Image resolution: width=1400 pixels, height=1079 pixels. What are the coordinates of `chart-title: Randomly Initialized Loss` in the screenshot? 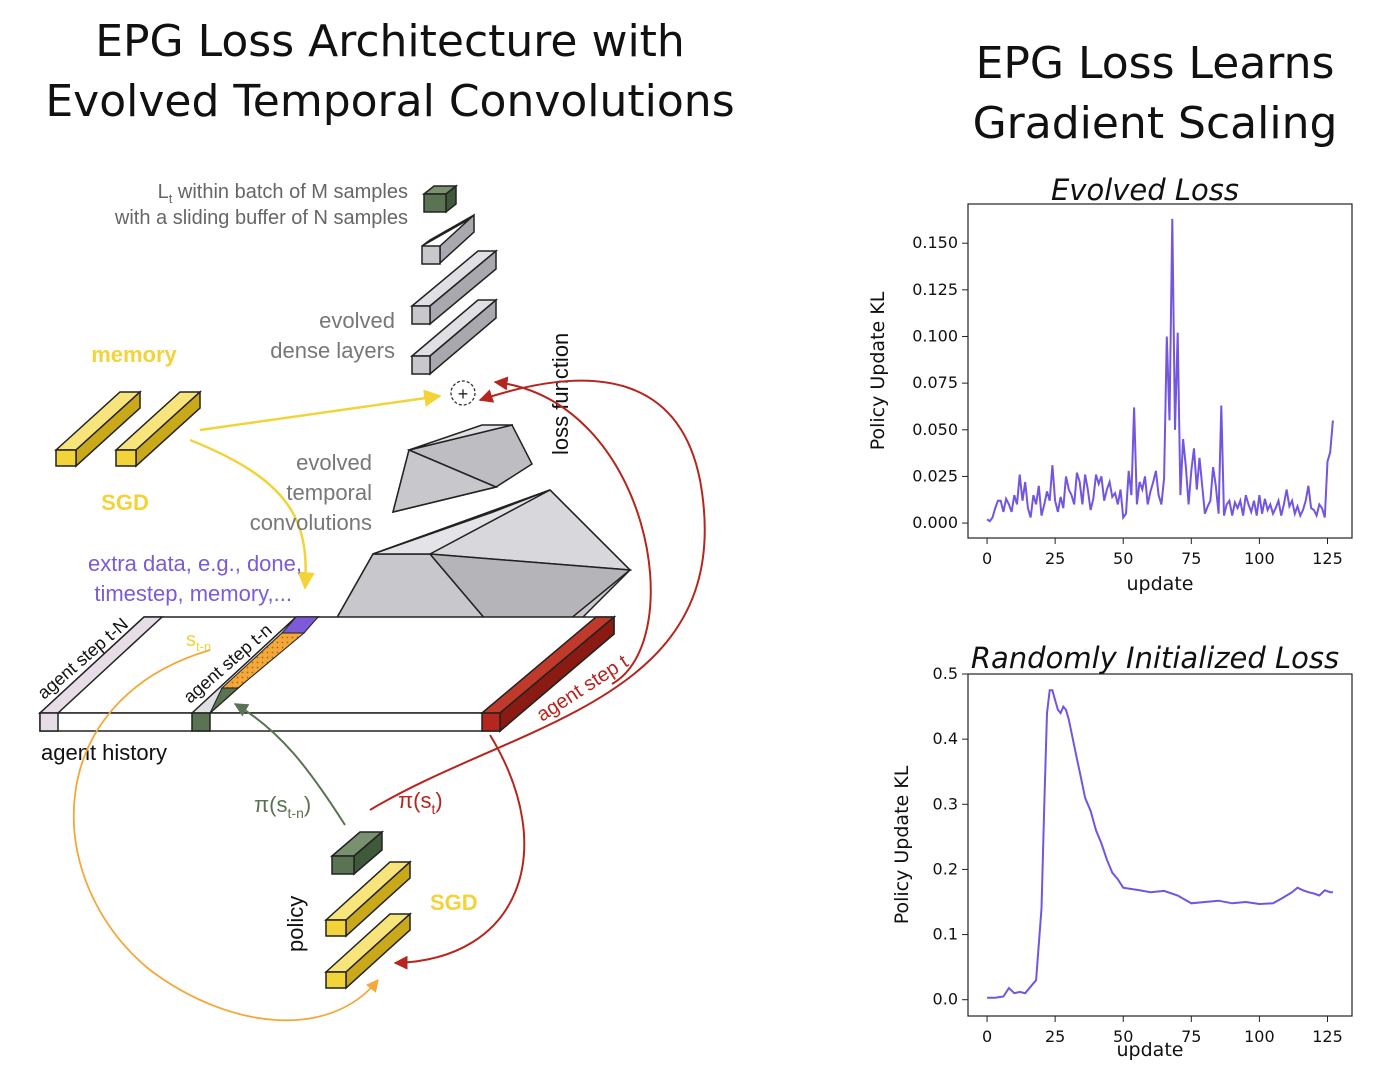 It's located at (1155, 658).